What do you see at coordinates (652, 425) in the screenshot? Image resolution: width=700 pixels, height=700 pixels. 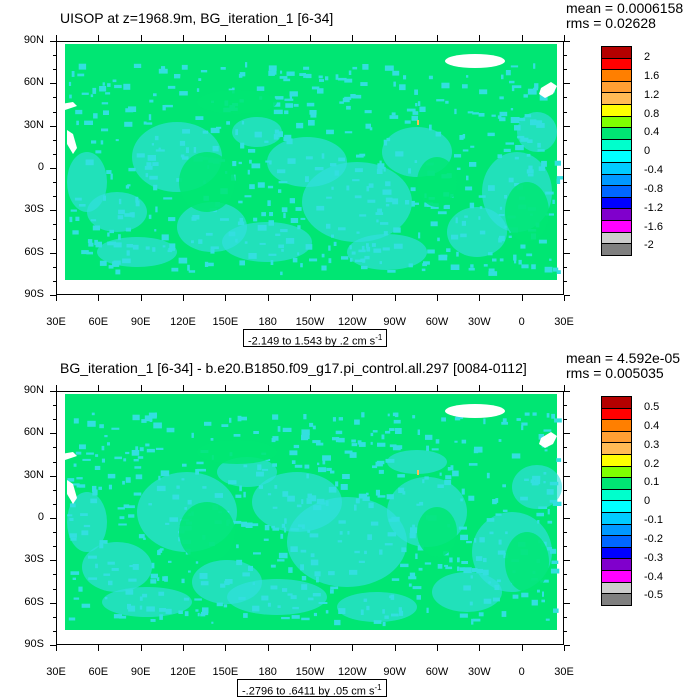 I see `legend-label: 0.4` at bounding box center [652, 425].